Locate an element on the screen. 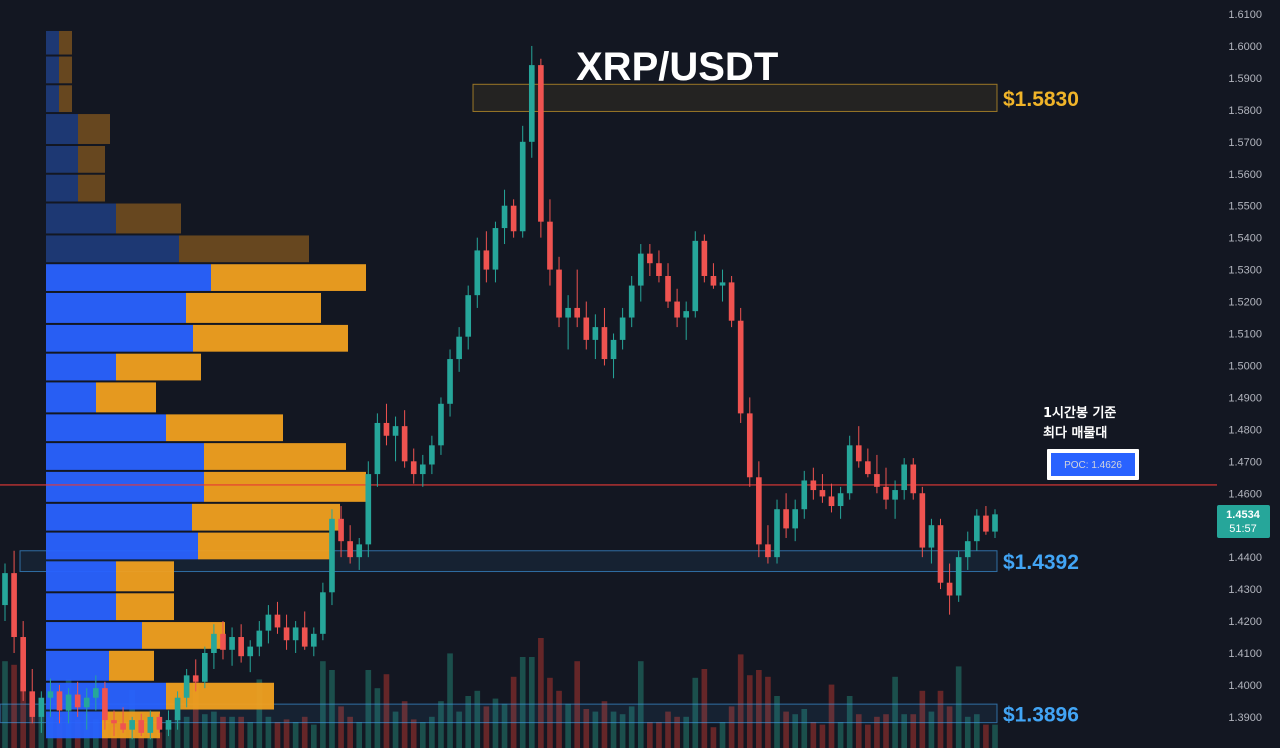 The height and width of the screenshot is (748, 1280). y-tick-label: 1.4200 is located at coordinates (1245, 622).